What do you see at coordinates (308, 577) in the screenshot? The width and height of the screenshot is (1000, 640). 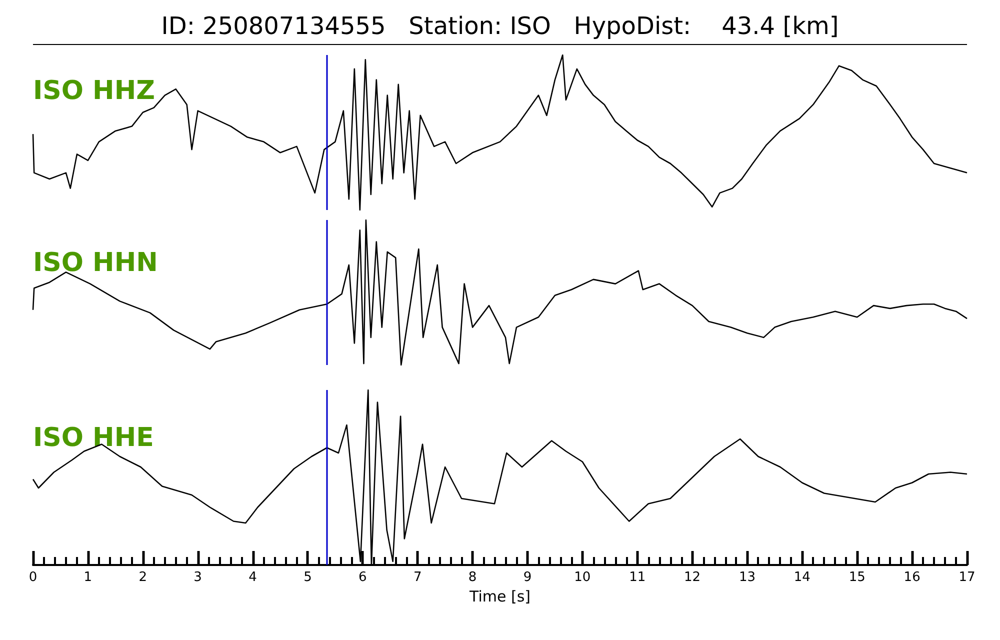 I see `x-tick-label: 5` at bounding box center [308, 577].